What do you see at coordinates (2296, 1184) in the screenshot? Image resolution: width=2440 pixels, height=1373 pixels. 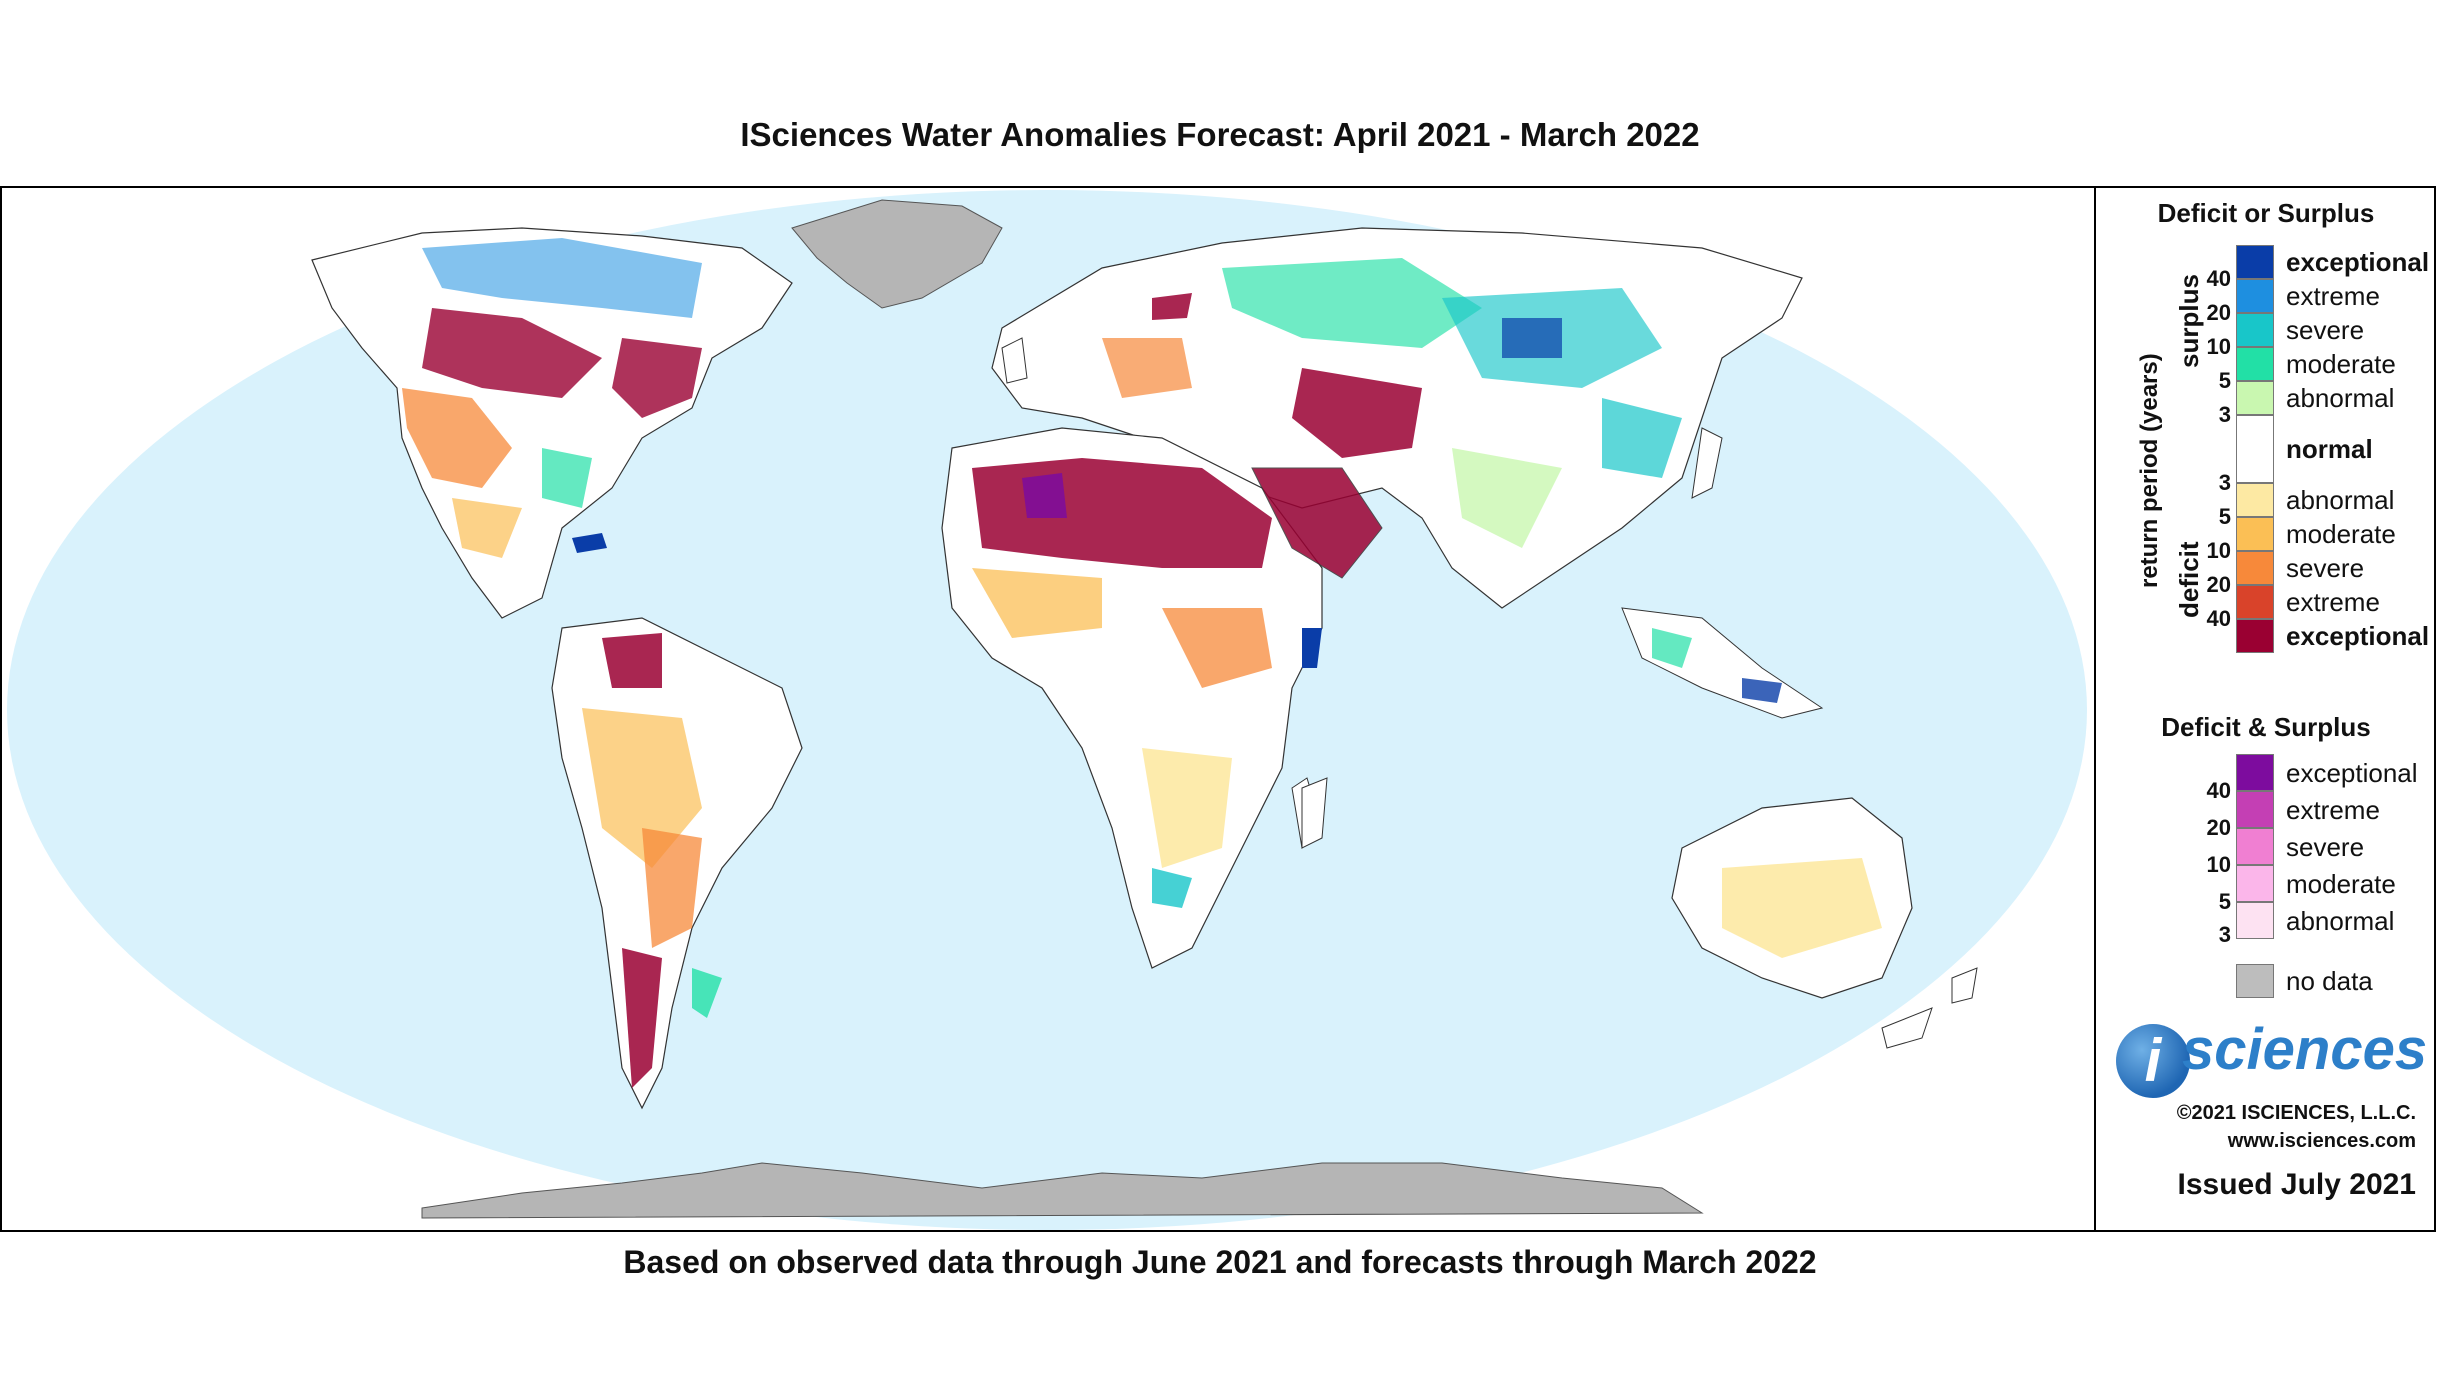 I see `issued-date: Issued July 2021` at bounding box center [2296, 1184].